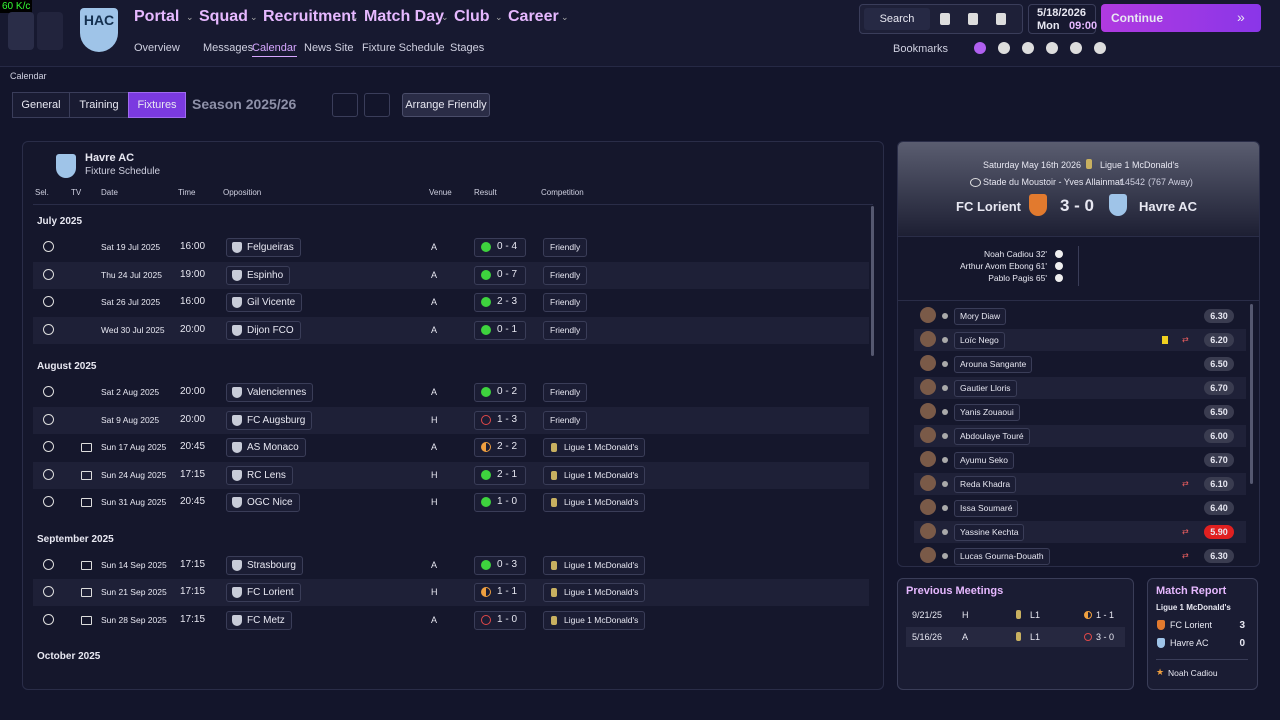 The image size is (1280, 720). Describe the element at coordinates (187, 192) in the screenshot. I see `column-header: Time` at that location.